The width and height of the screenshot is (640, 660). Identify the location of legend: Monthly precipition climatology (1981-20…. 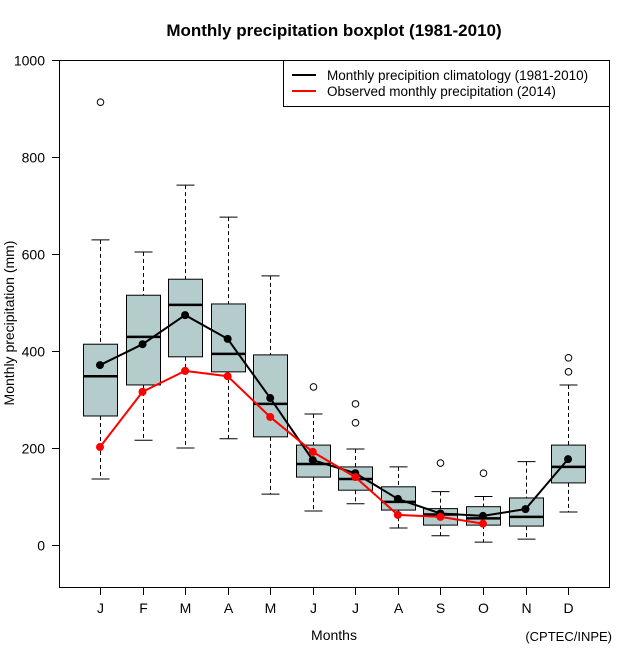
(446, 83).